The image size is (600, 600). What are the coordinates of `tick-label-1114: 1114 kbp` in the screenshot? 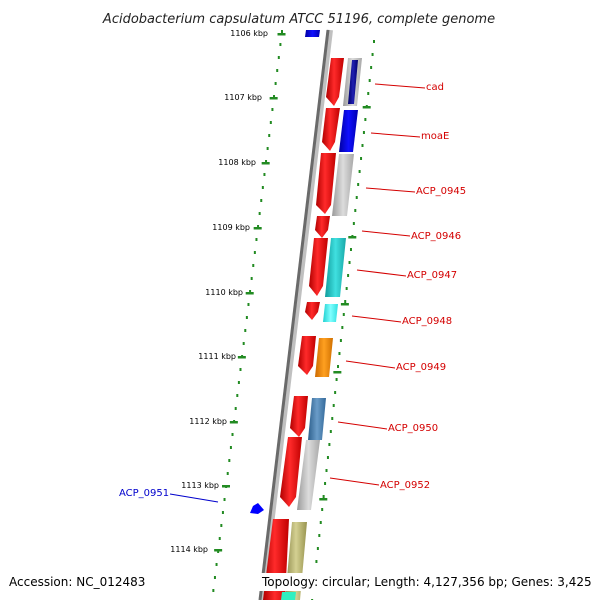 It's located at (189, 549).